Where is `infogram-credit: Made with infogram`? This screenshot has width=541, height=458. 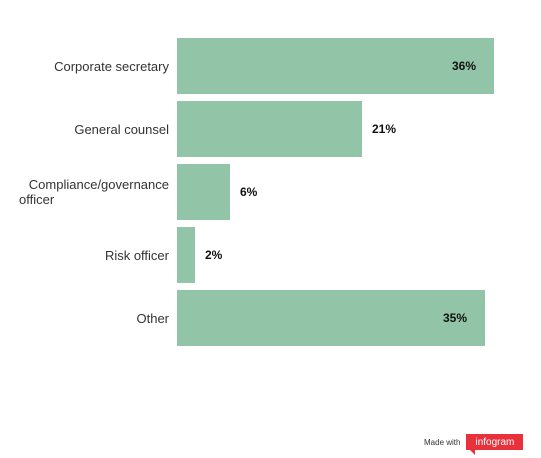
infogram-credit: Made with infogram is located at coordinates (474, 444).